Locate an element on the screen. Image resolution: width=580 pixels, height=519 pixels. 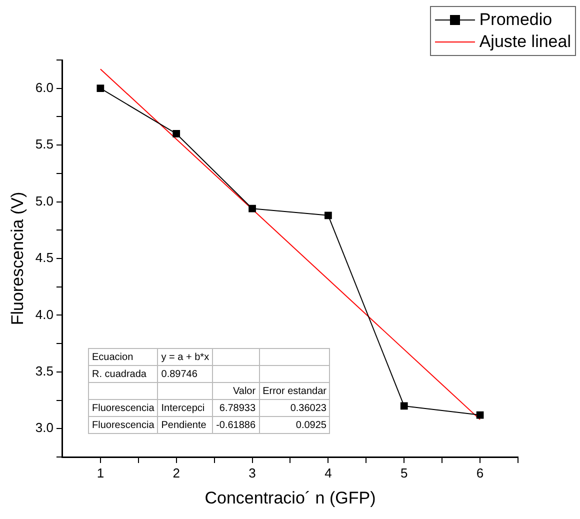
legend-label: Ajuste lineal is located at coordinates (525, 42).